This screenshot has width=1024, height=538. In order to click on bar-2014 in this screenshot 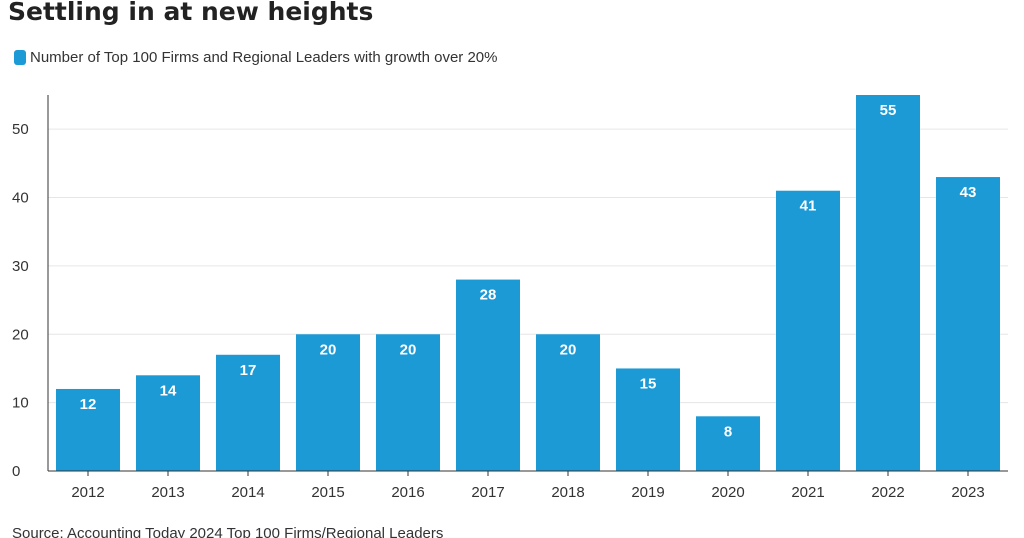, I will do `click(248, 412)`.